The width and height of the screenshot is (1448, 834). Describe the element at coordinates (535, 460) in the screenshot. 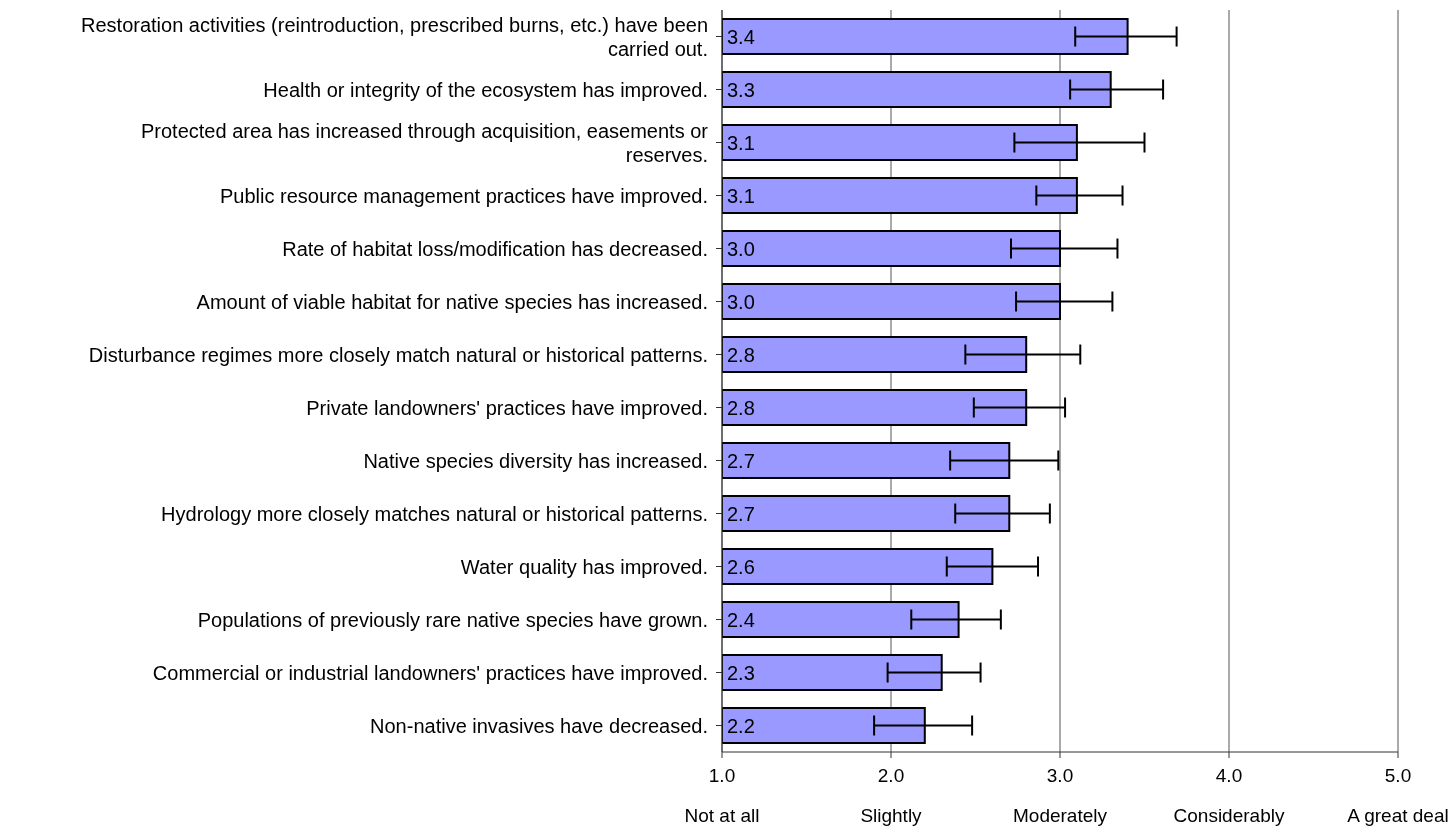

I see `y-tick-label: Native species diversity has increased.` at that location.